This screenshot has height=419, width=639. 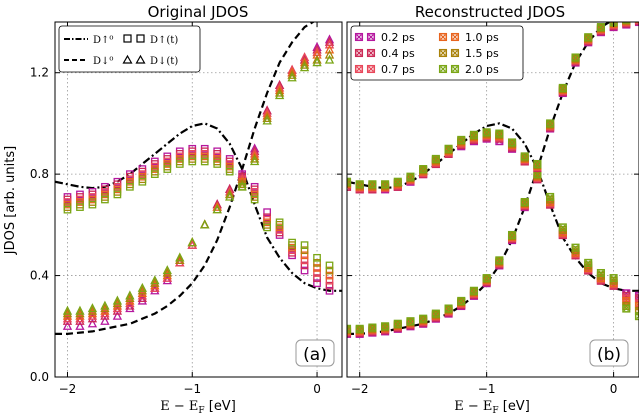 I want to click on legend-label: 0.7 ps, so click(x=398, y=69).